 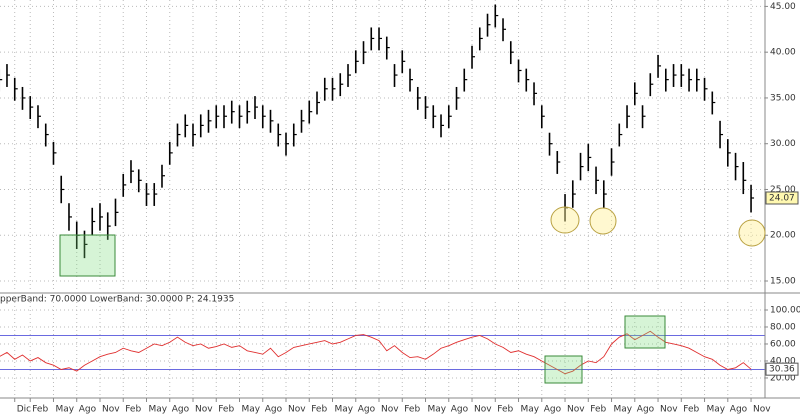 I want to click on last-value-box, so click(x=782, y=369).